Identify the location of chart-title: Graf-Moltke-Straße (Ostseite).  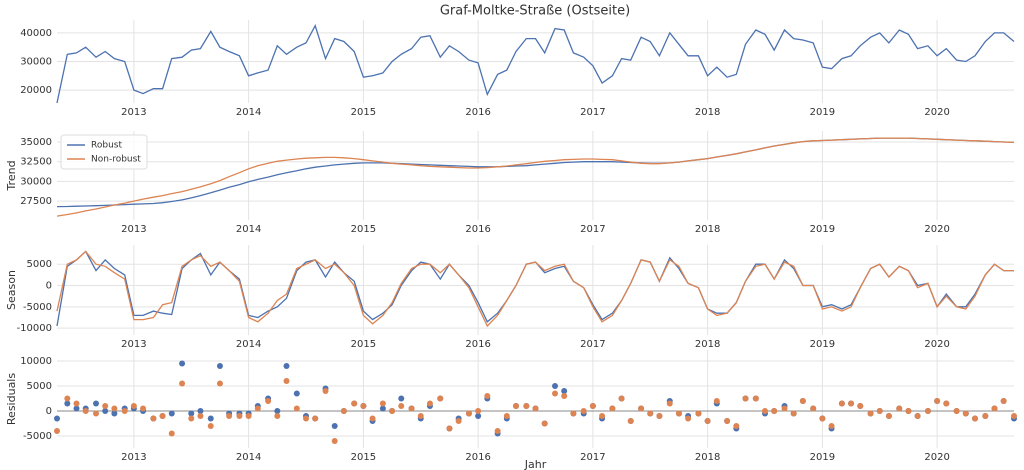
(535, 11).